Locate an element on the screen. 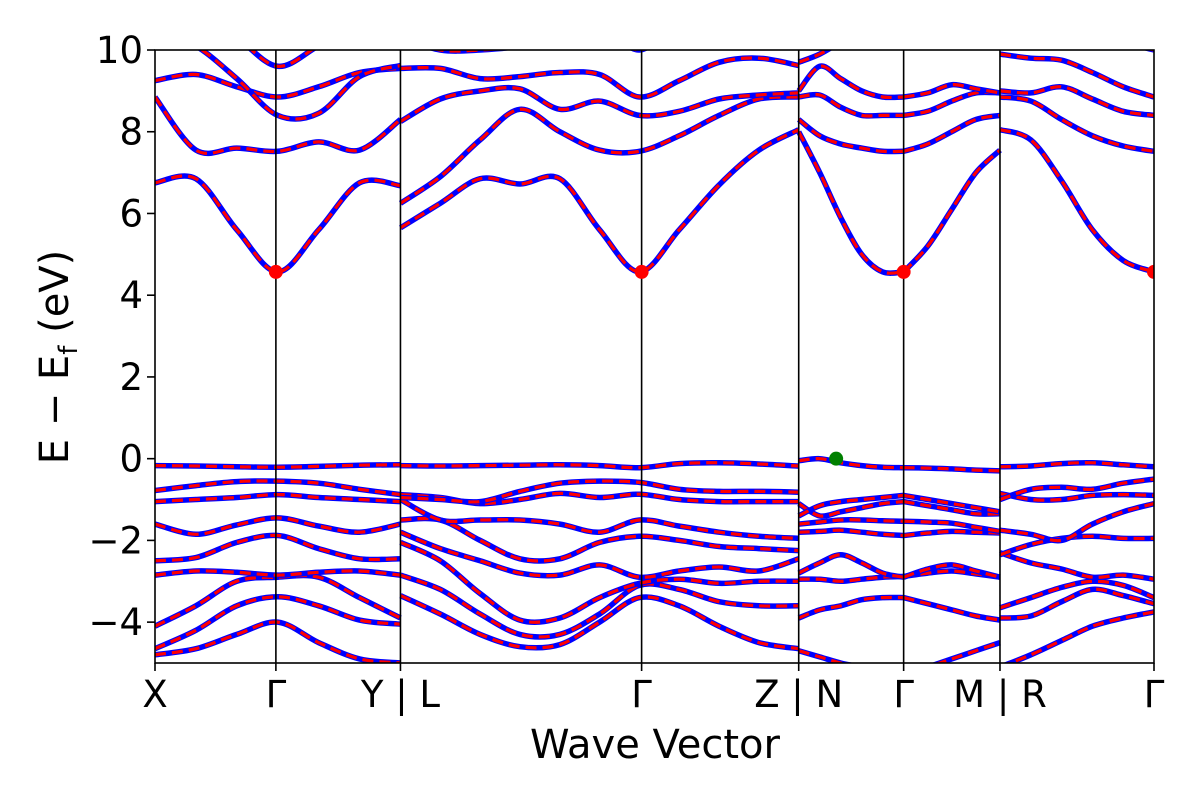 The image size is (1200, 800). y-tick-label: 8 is located at coordinates (131, 132).